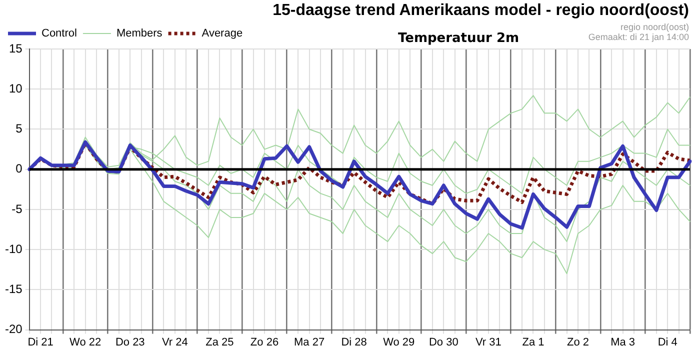  I want to click on x-tick-label: Di 4, so click(668, 342).